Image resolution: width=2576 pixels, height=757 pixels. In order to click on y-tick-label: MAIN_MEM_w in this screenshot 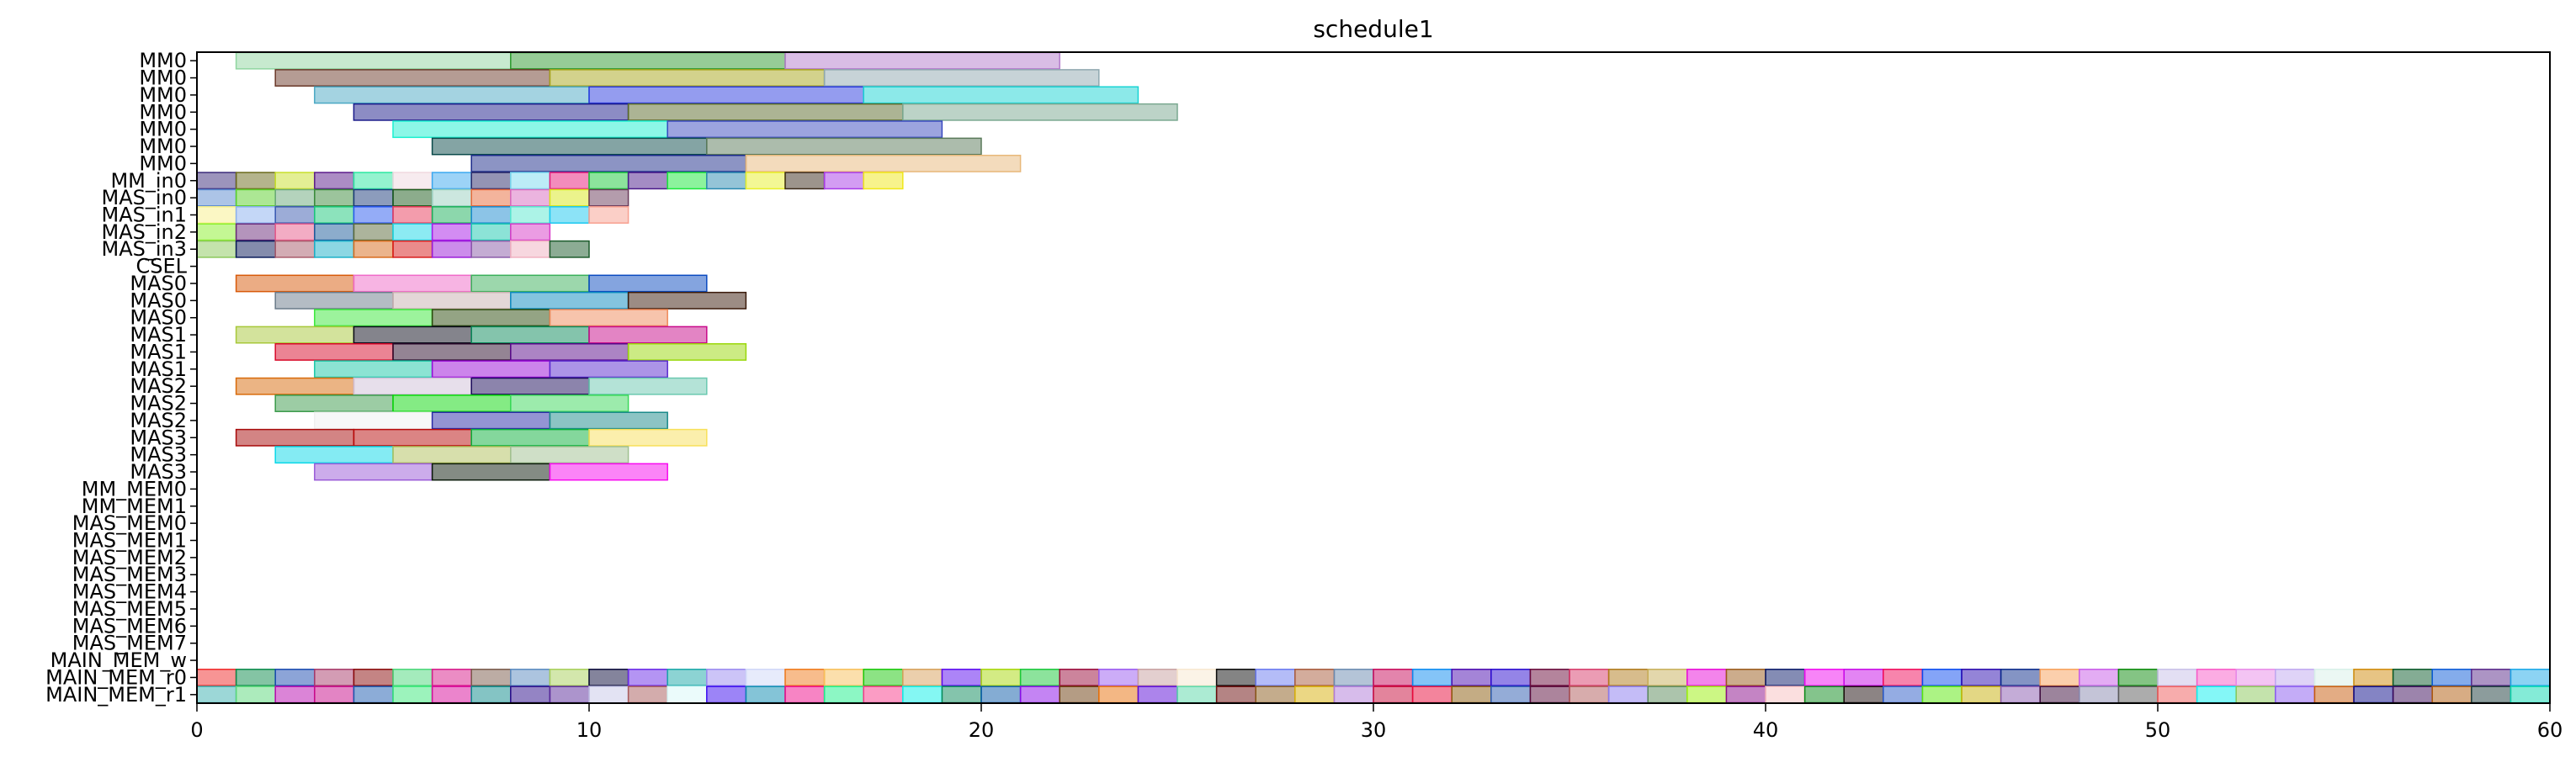, I will do `click(119, 660)`.